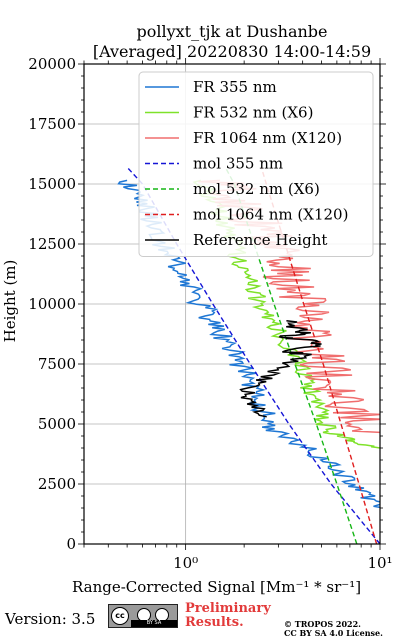 This screenshot has height=640, width=400. What do you see at coordinates (185, 563) in the screenshot?
I see `x-tick-label: 10⁰` at bounding box center [185, 563].